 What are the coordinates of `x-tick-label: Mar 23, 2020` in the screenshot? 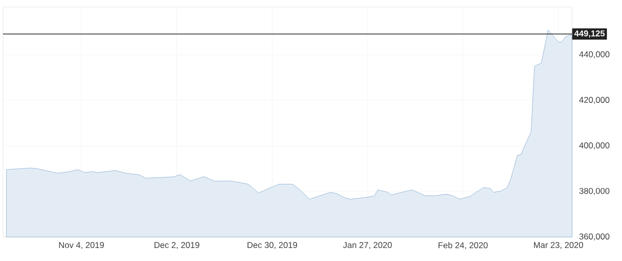 It's located at (559, 246).